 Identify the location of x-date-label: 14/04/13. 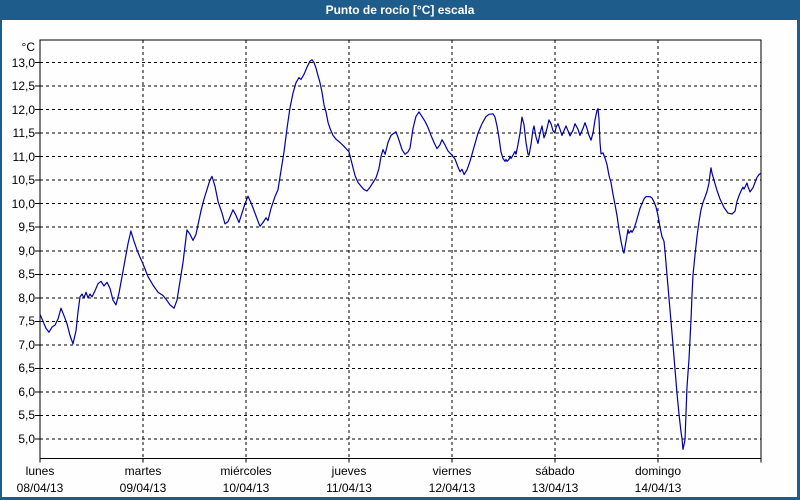
(658, 488).